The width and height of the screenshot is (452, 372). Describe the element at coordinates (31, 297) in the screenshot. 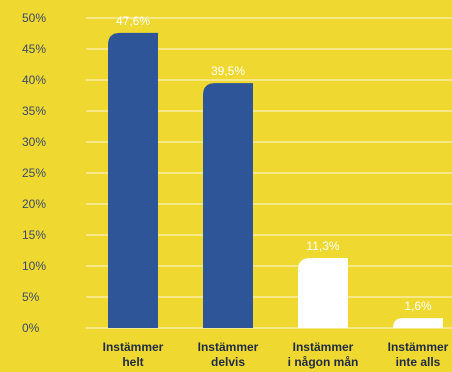

I see `y-tick-label: 5%` at that location.